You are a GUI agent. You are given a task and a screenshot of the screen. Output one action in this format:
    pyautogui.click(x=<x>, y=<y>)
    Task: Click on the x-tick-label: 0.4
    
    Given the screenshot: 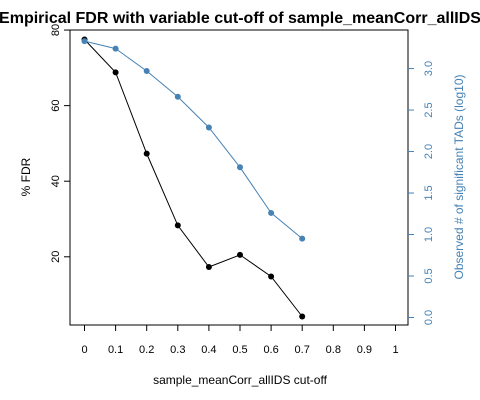 What is the action you would take?
    pyautogui.click(x=208, y=350)
    